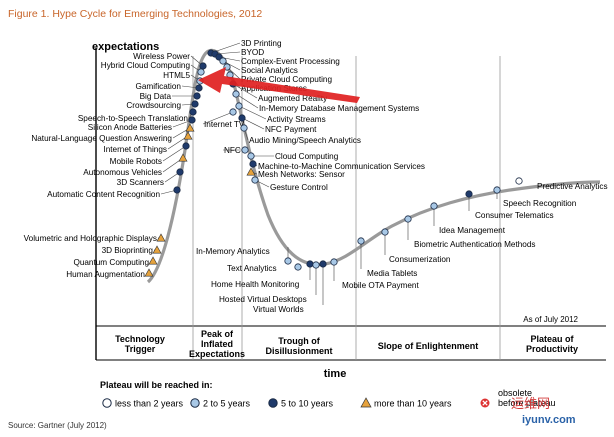  What do you see at coordinates (103, 194) in the screenshot?
I see `technology-label: Automatic Content Recognition` at bounding box center [103, 194].